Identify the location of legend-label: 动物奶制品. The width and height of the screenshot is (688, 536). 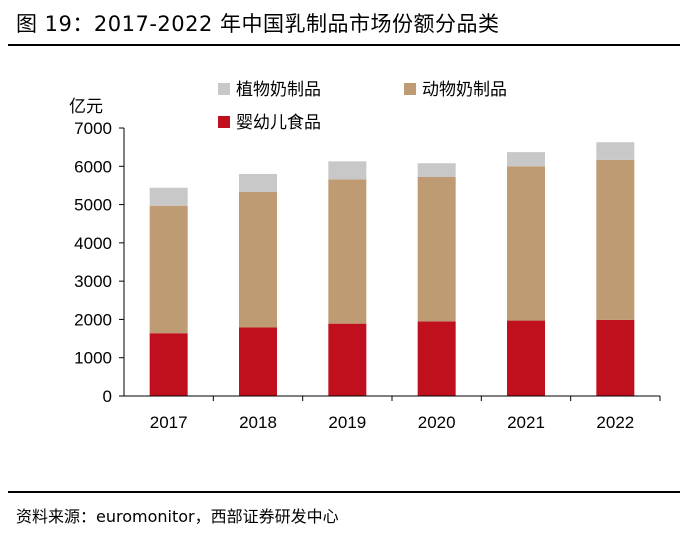
(464, 90).